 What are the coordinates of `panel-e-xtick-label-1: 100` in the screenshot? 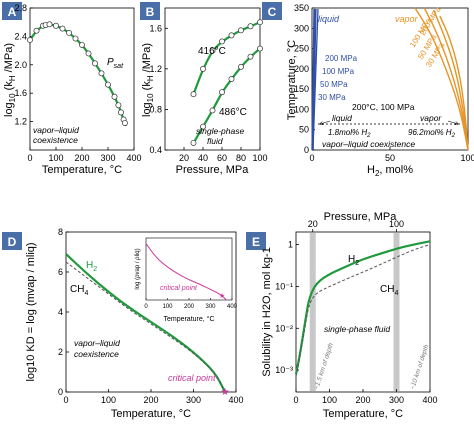 It's located at (329, 400).